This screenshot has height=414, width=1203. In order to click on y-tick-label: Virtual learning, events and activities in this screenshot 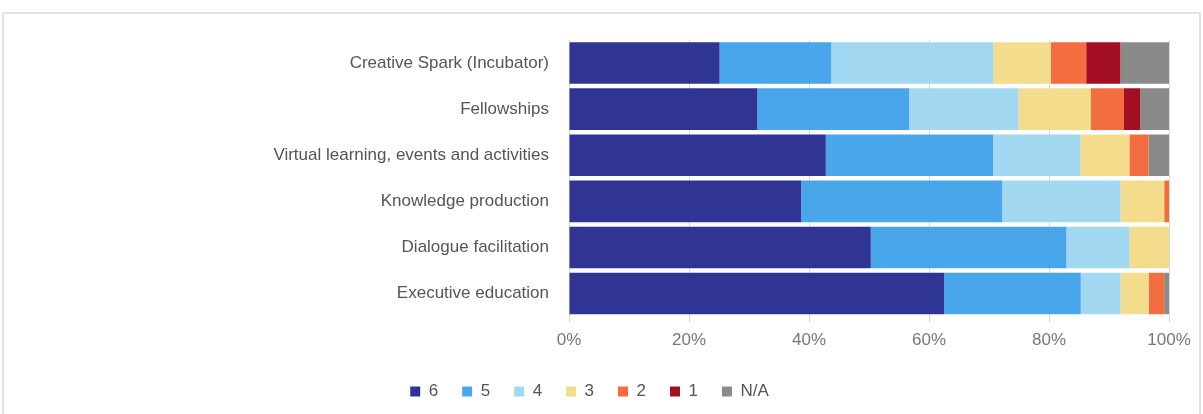, I will do `click(411, 154)`.